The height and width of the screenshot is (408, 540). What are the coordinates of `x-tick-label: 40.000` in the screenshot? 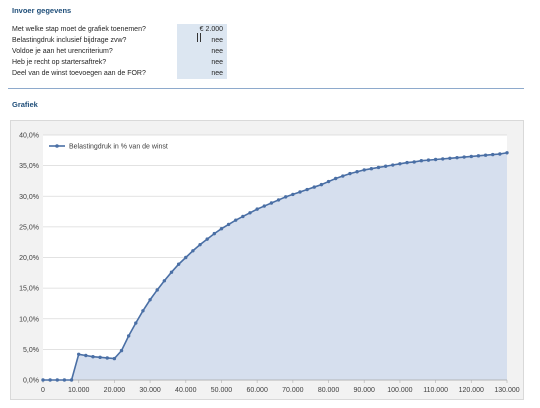 It's located at (186, 390).